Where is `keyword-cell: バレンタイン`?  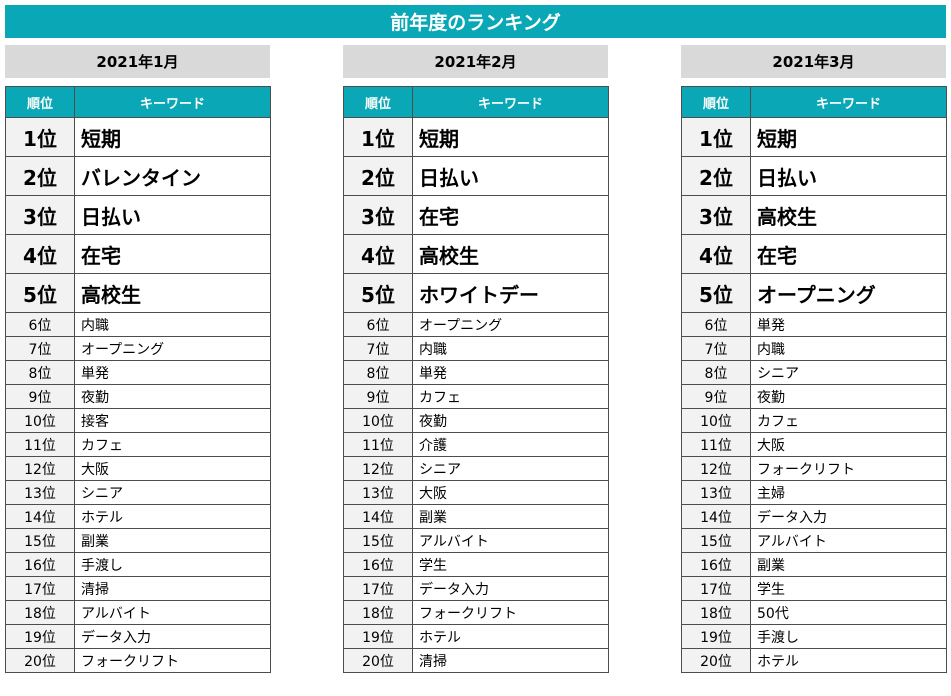
keyword-cell: バレンタイン is located at coordinates (172, 176).